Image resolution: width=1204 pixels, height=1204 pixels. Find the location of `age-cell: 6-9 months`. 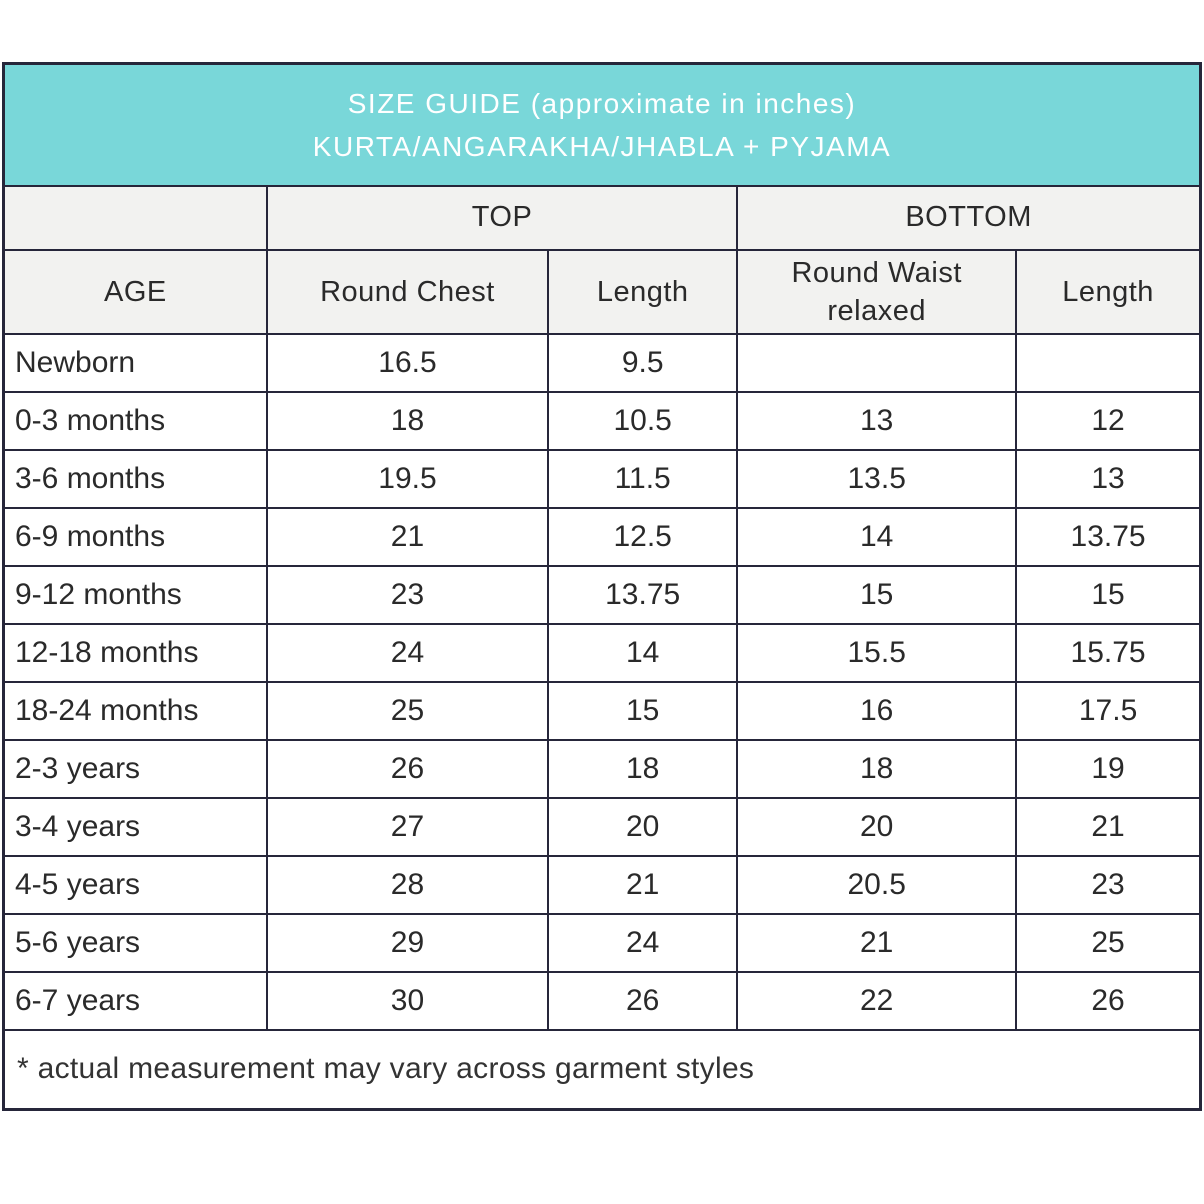

age-cell: 6-9 months is located at coordinates (135, 536).